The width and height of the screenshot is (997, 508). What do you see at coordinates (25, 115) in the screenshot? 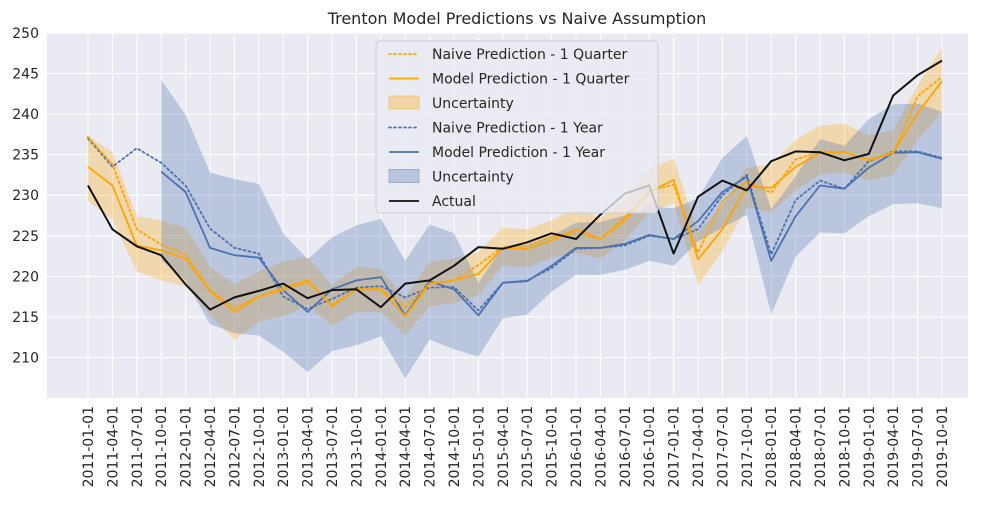
I see `y-tick-label: 240` at bounding box center [25, 115].